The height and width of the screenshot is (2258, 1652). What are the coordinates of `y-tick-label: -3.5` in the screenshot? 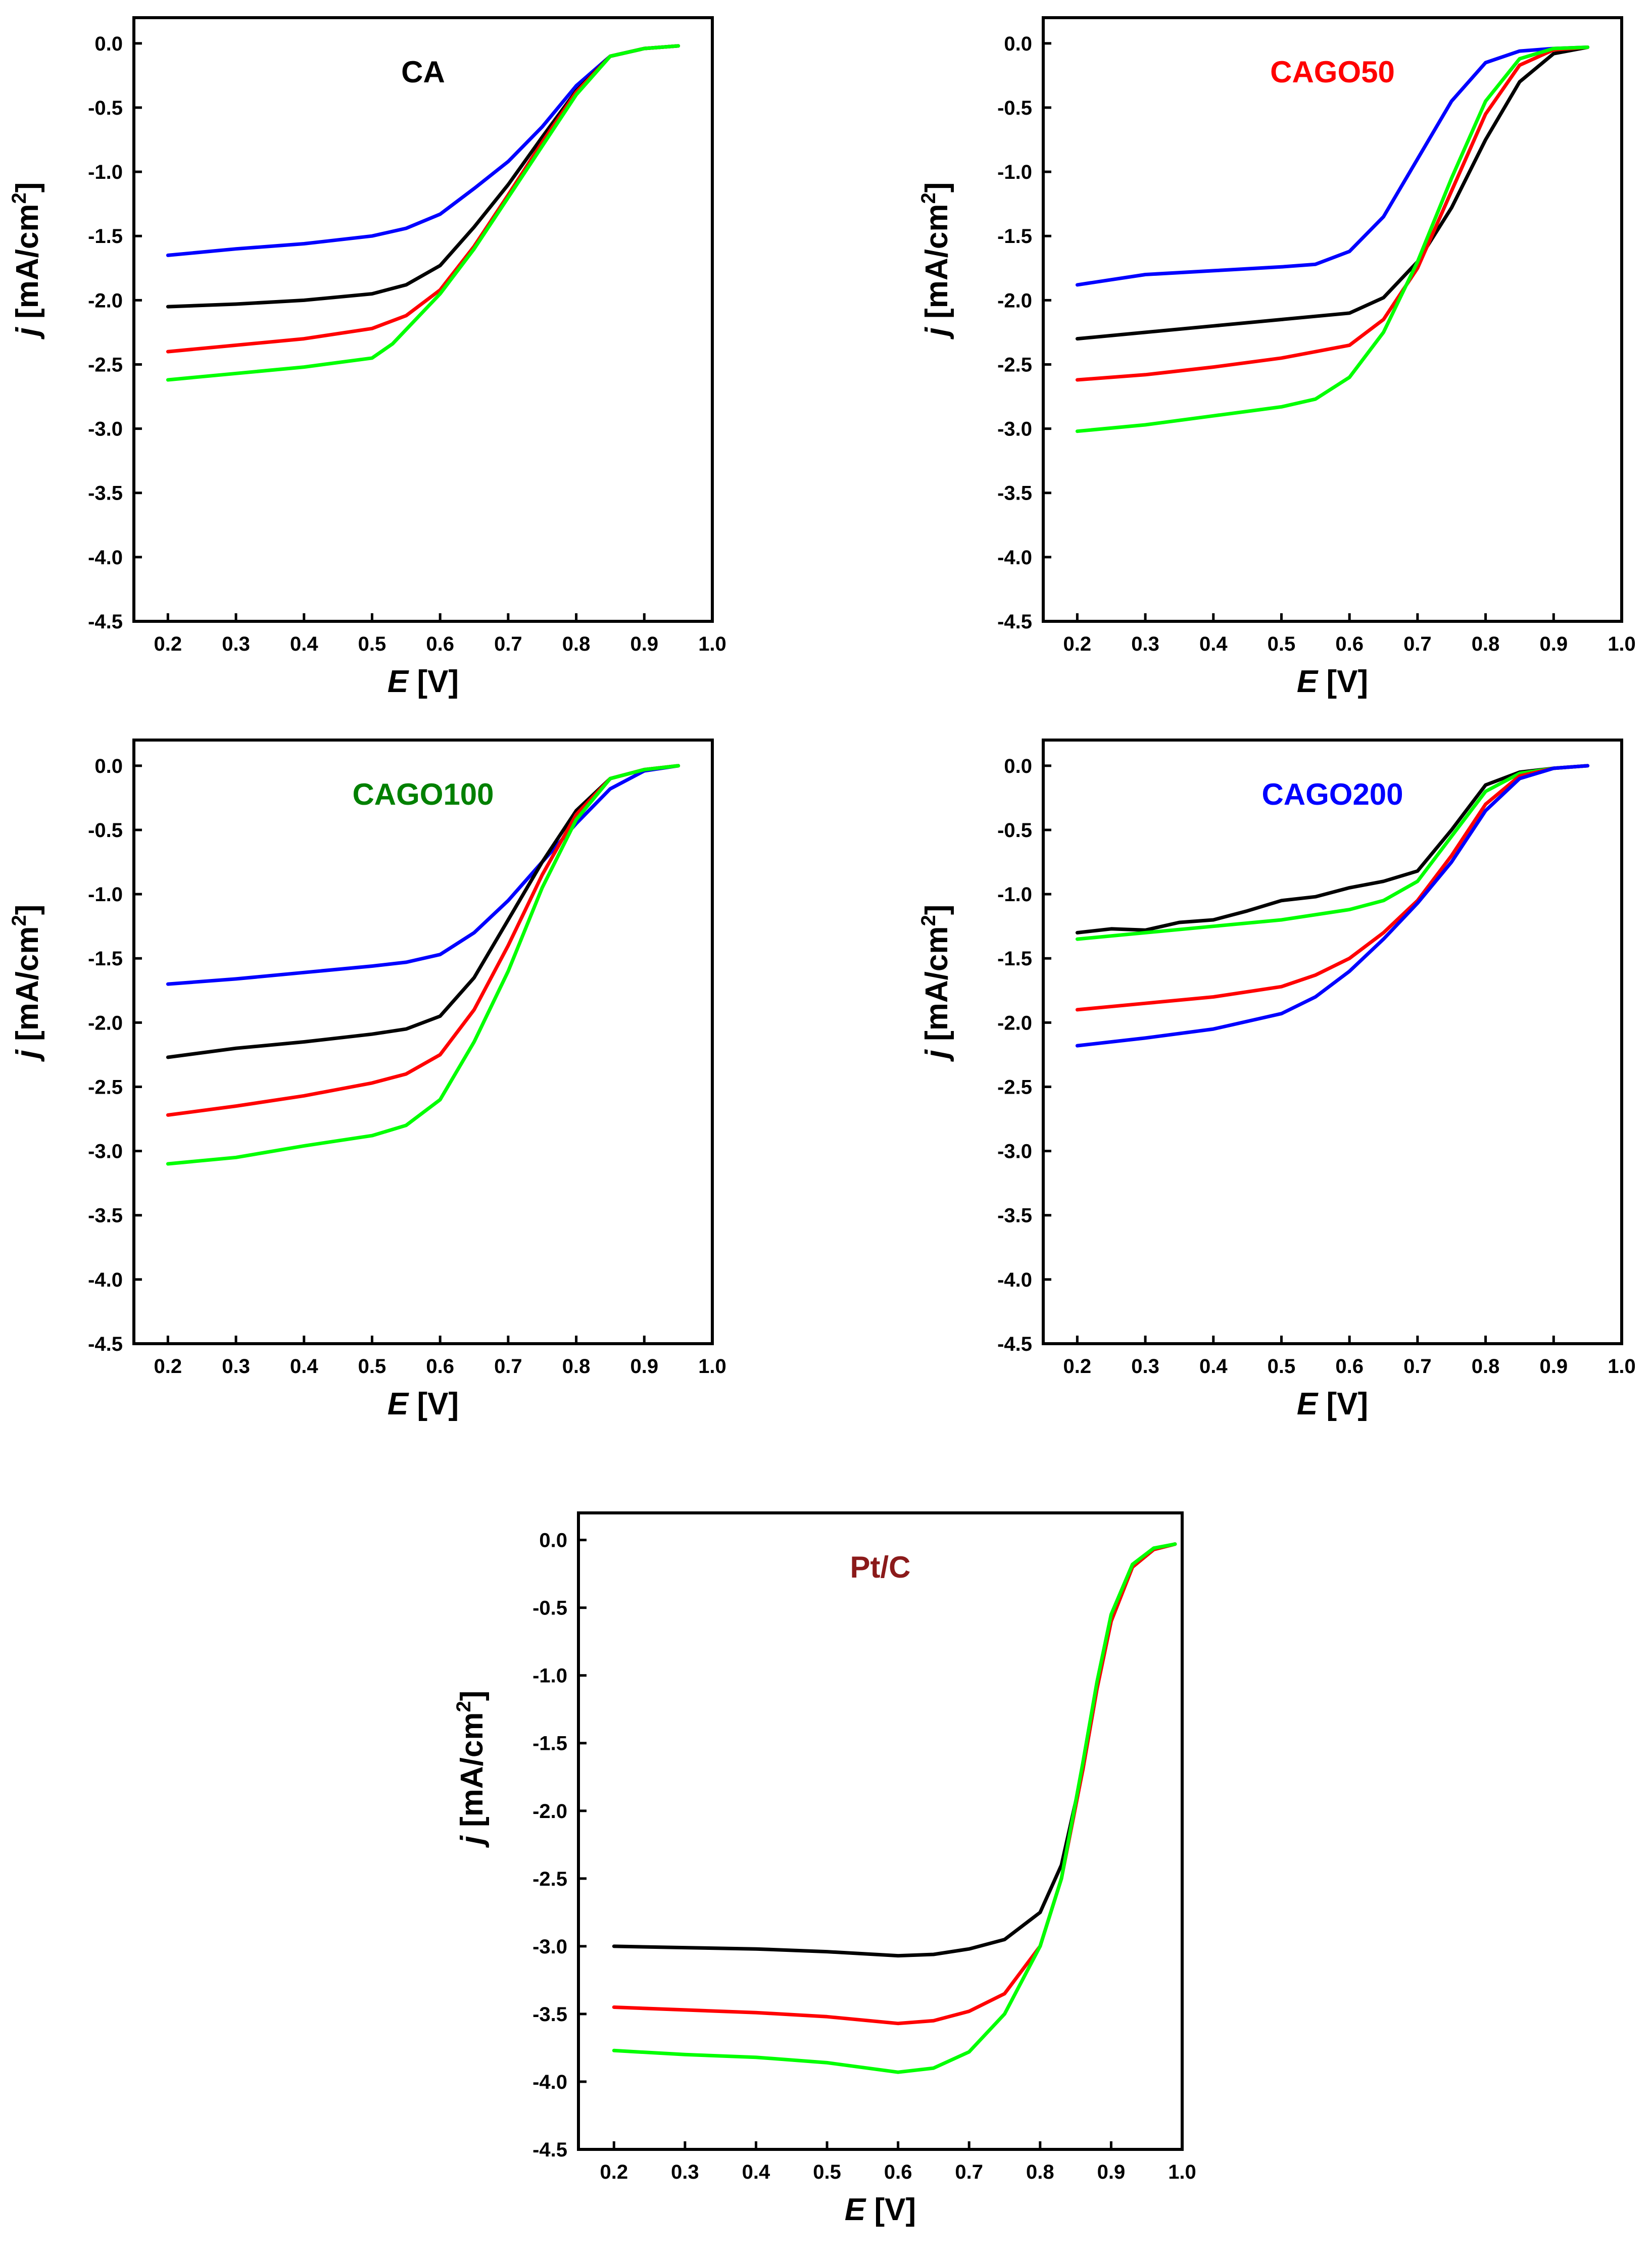 It's located at (105, 1216).